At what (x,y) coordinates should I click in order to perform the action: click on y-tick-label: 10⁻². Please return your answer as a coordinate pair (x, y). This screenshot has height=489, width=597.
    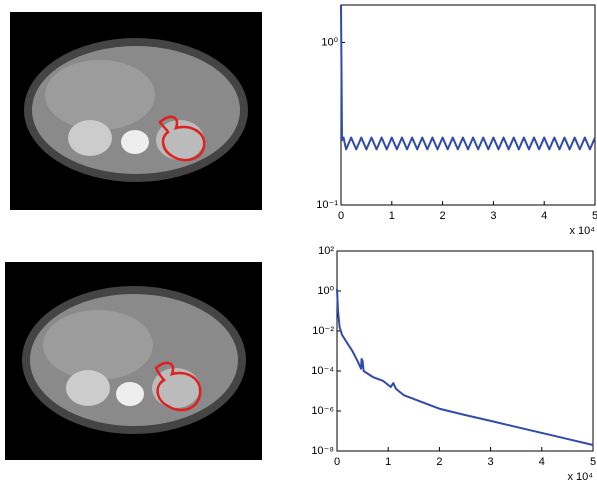
    Looking at the image, I should click on (323, 331).